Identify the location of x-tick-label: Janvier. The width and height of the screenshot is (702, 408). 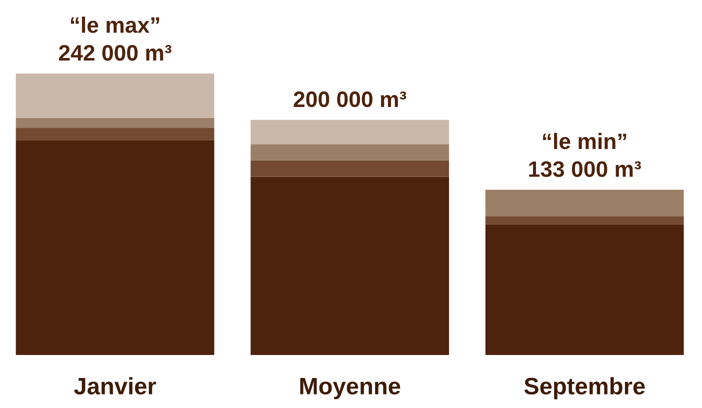
(115, 386).